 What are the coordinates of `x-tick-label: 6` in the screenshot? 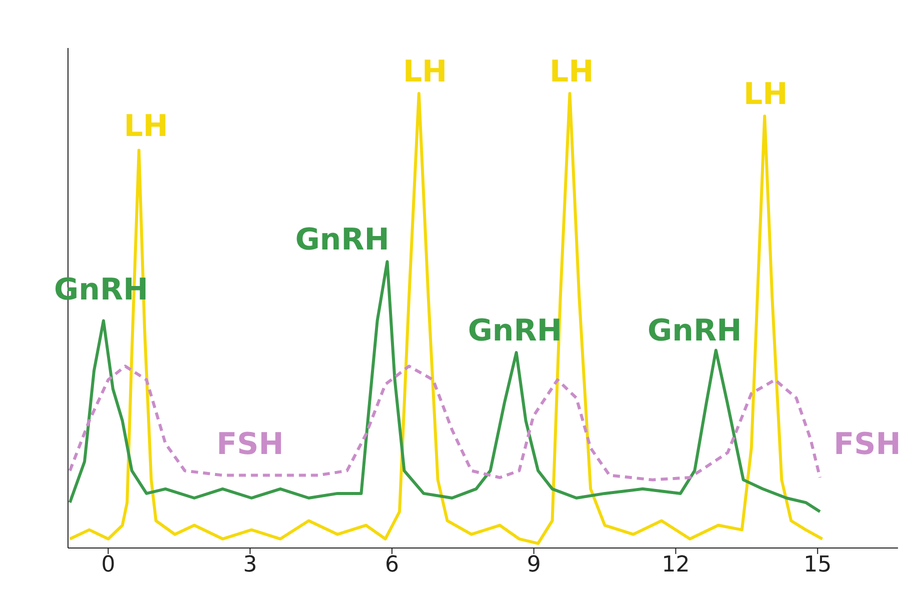 It's located at (391, 565).